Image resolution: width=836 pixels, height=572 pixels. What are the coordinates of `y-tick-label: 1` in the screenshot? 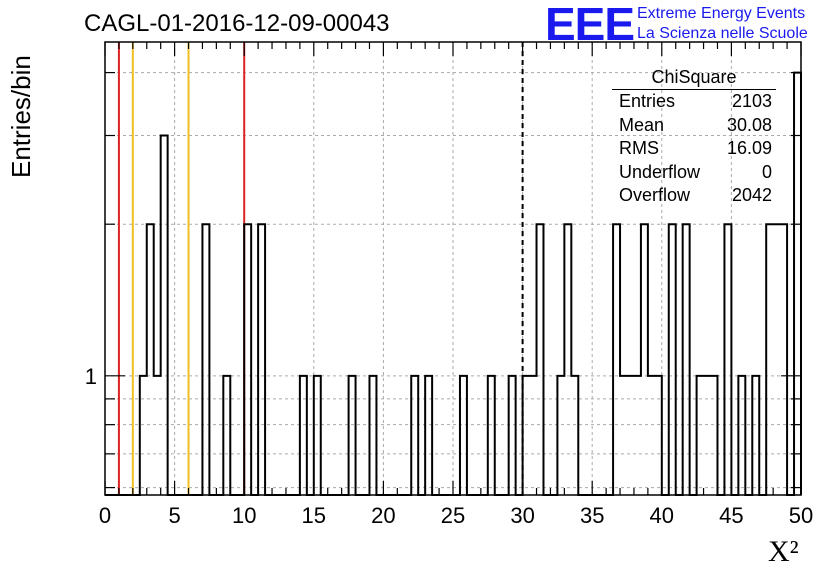 It's located at (91, 376).